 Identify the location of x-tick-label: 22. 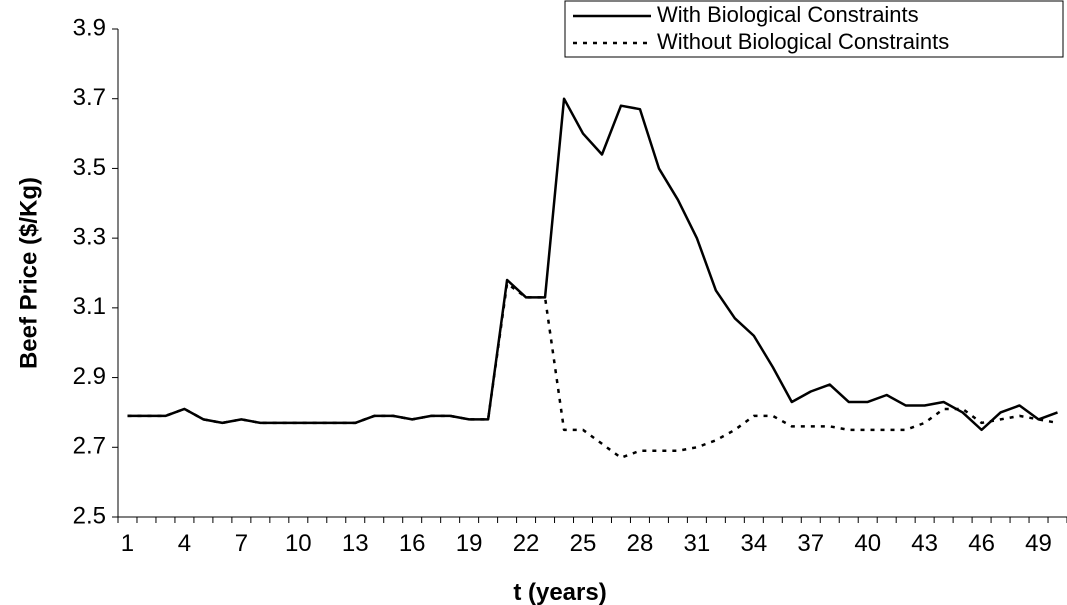
(526, 543).